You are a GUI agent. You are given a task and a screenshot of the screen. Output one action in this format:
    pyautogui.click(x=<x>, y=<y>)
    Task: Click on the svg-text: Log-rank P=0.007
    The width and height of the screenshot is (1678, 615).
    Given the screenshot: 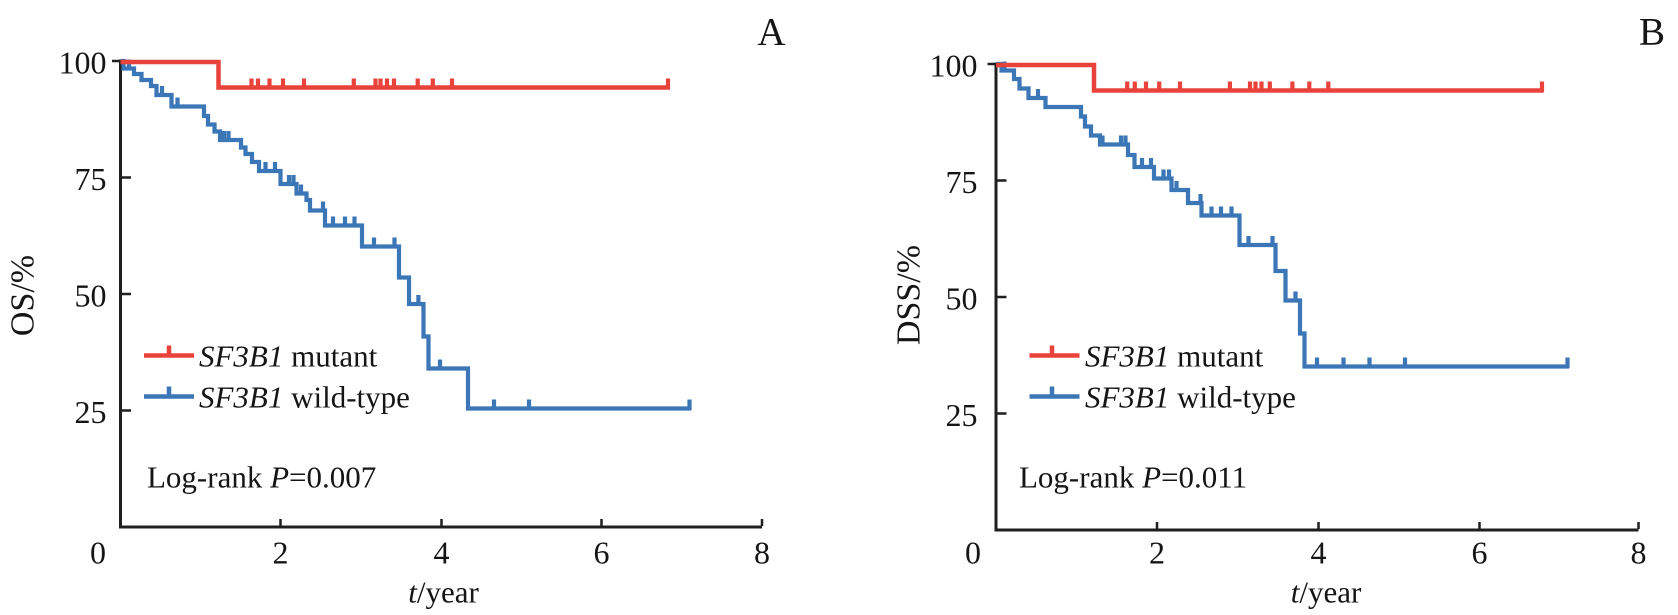 What is the action you would take?
    pyautogui.click(x=261, y=477)
    